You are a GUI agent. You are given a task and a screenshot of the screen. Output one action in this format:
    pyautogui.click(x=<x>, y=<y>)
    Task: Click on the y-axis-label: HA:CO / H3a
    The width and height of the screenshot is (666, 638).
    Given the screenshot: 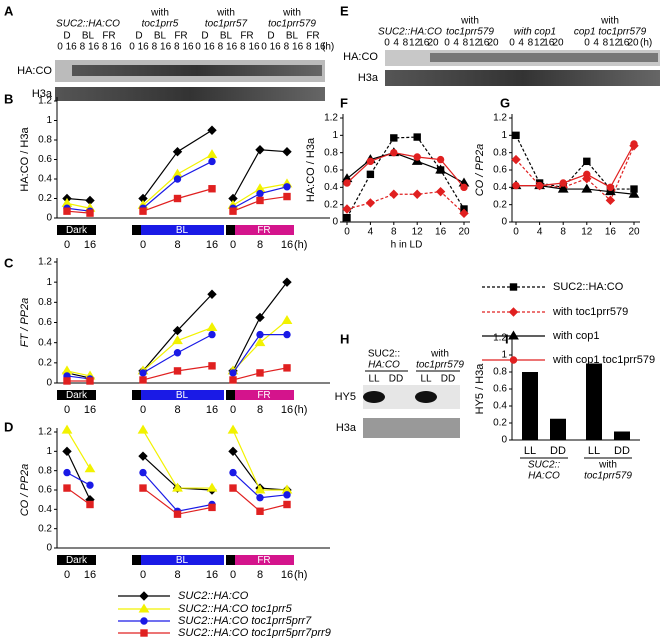 What is the action you would take?
    pyautogui.click(x=25, y=159)
    